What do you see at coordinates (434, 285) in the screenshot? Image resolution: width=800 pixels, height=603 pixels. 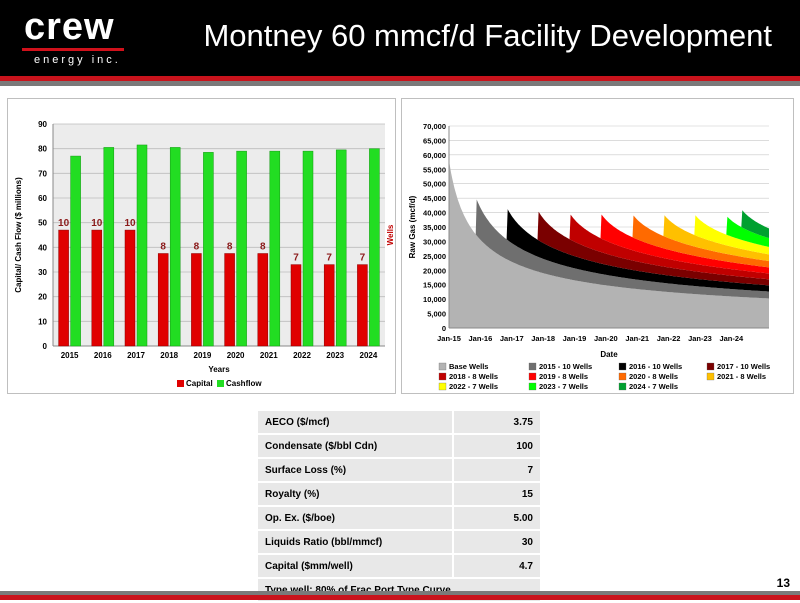 I see `y-tick-label: 15,000` at bounding box center [434, 285].